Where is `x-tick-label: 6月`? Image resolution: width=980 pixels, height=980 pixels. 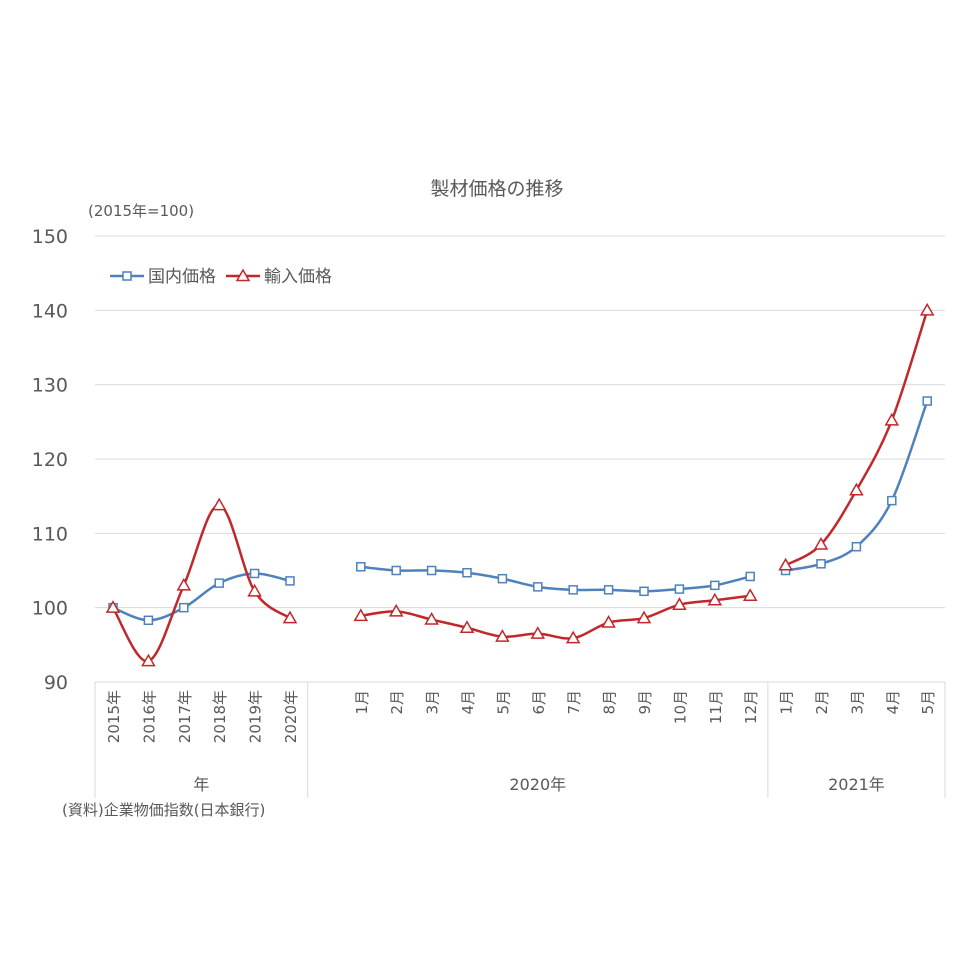
x-tick-label: 6月 is located at coordinates (539, 702).